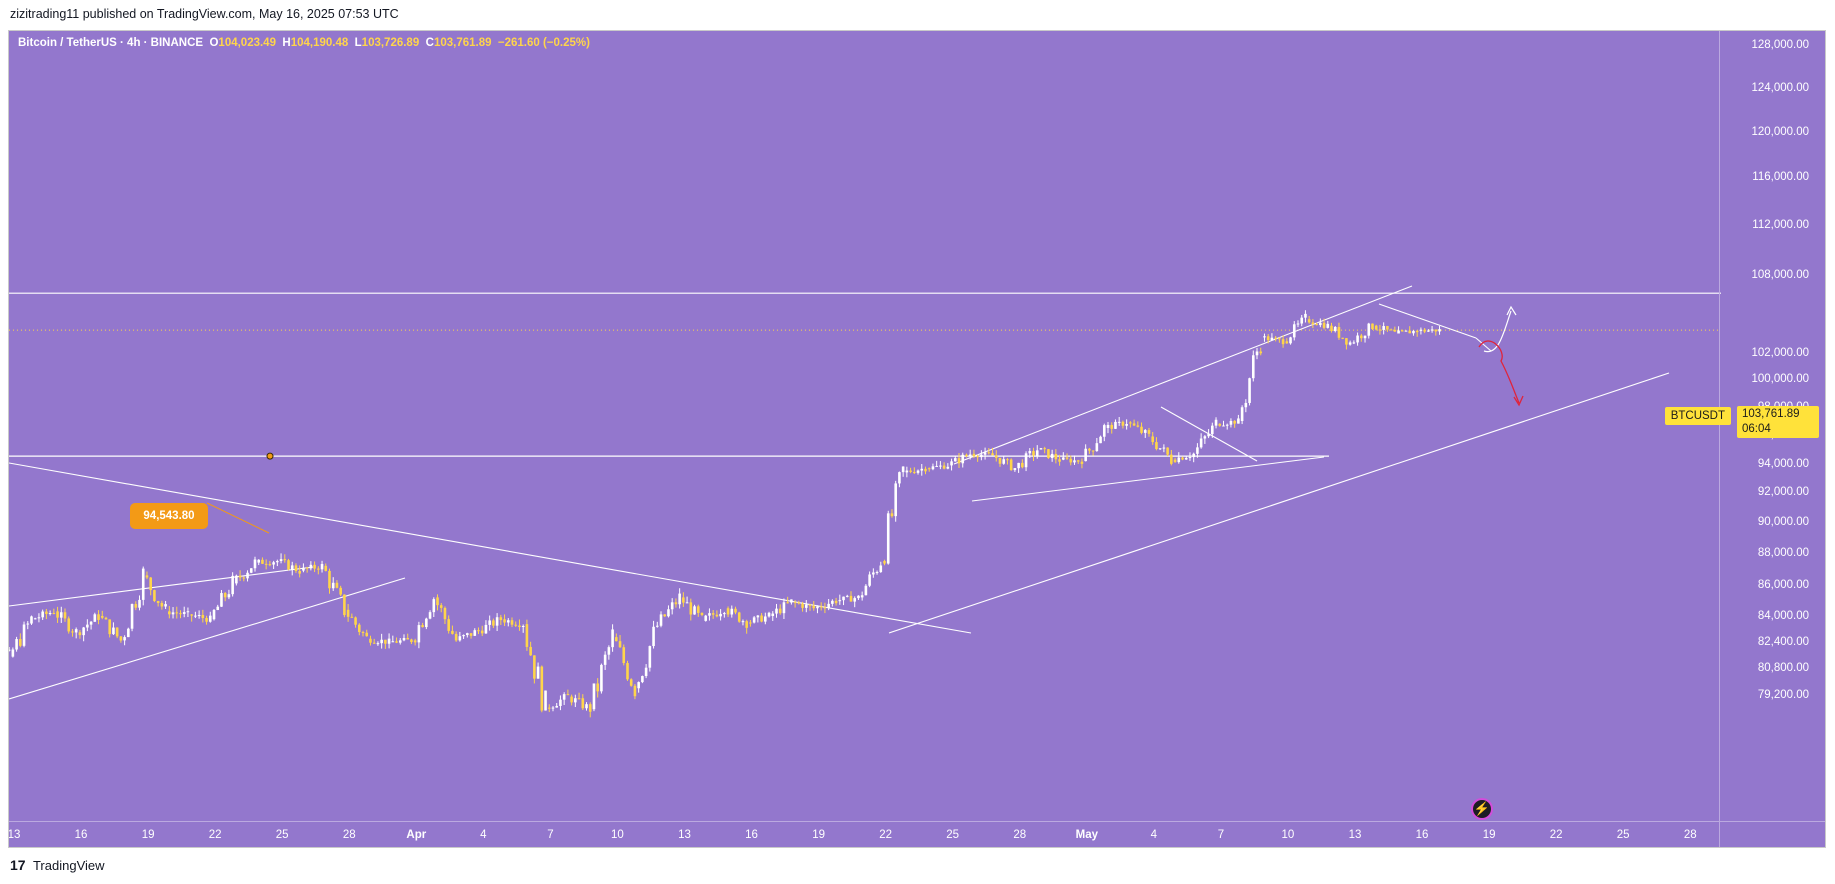  Describe the element at coordinates (1783, 642) in the screenshot. I see `price-tick-label: 82,400.00` at that location.